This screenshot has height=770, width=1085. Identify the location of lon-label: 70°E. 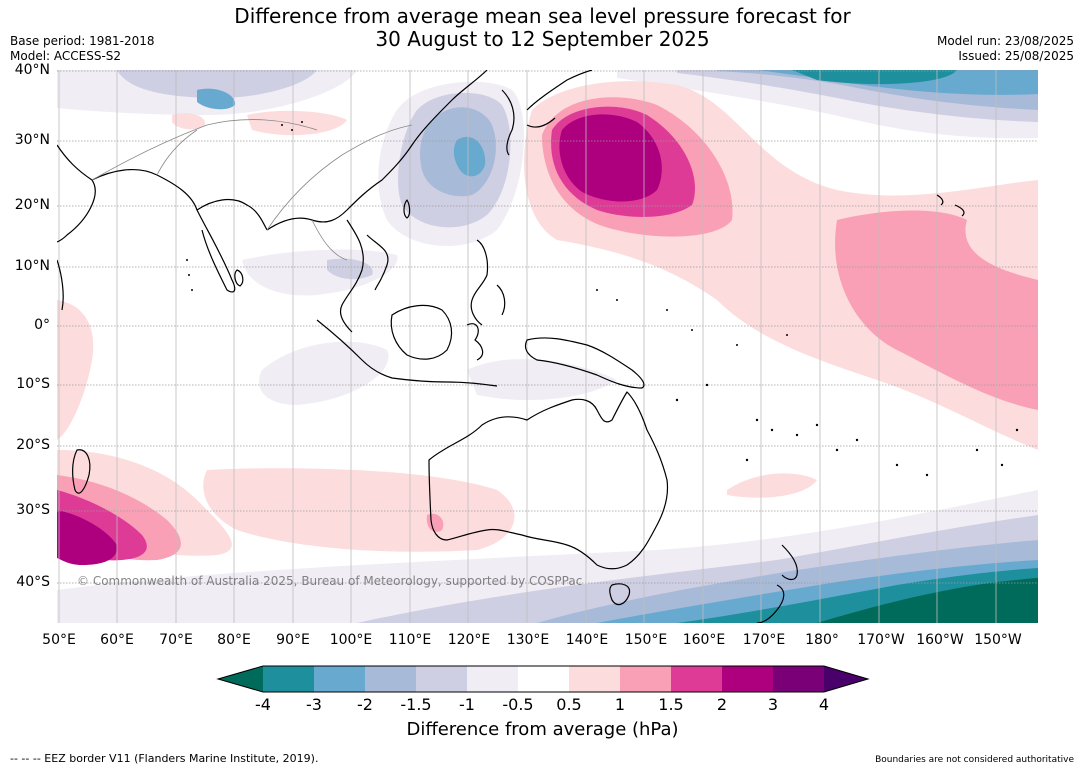
(176, 640).